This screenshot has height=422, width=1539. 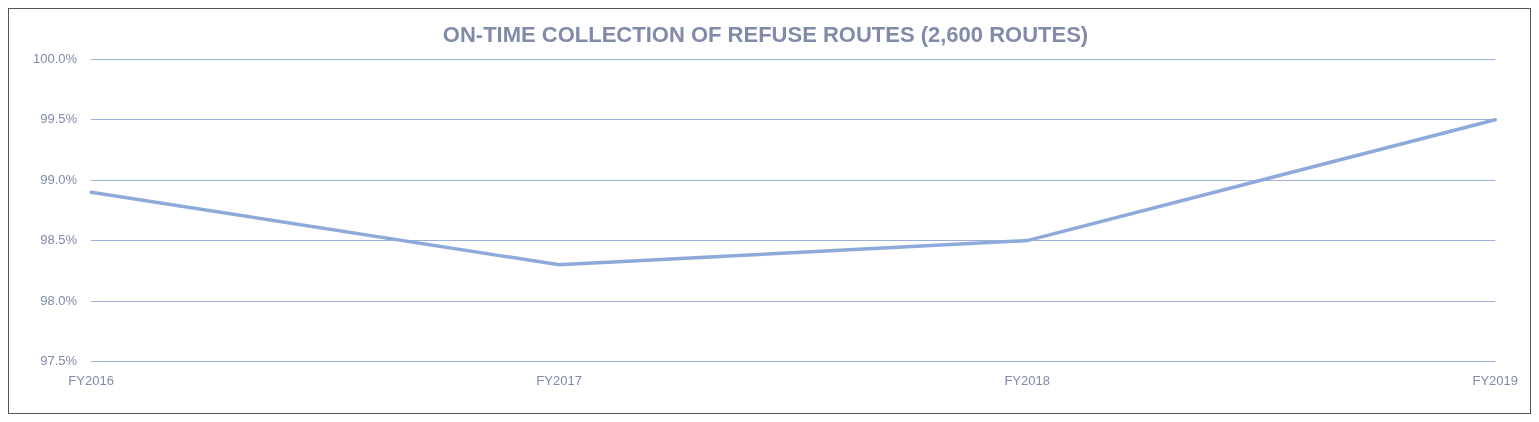 I want to click on y-tick-label: 97.5%, so click(x=59, y=360).